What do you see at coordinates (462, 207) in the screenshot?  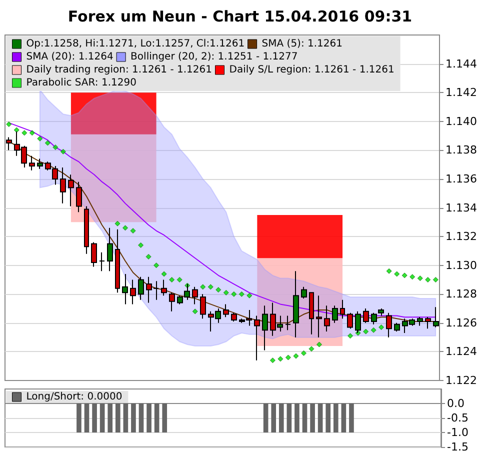 I see `y-tick-label: 1.134` at bounding box center [462, 207].